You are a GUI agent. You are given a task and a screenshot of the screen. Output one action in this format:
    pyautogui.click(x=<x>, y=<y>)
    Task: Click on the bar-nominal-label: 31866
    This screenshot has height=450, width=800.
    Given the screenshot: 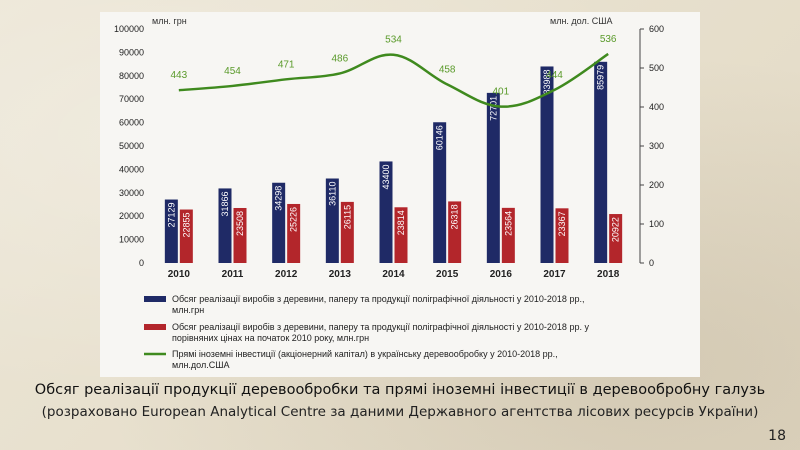 What is the action you would take?
    pyautogui.click(x=225, y=203)
    